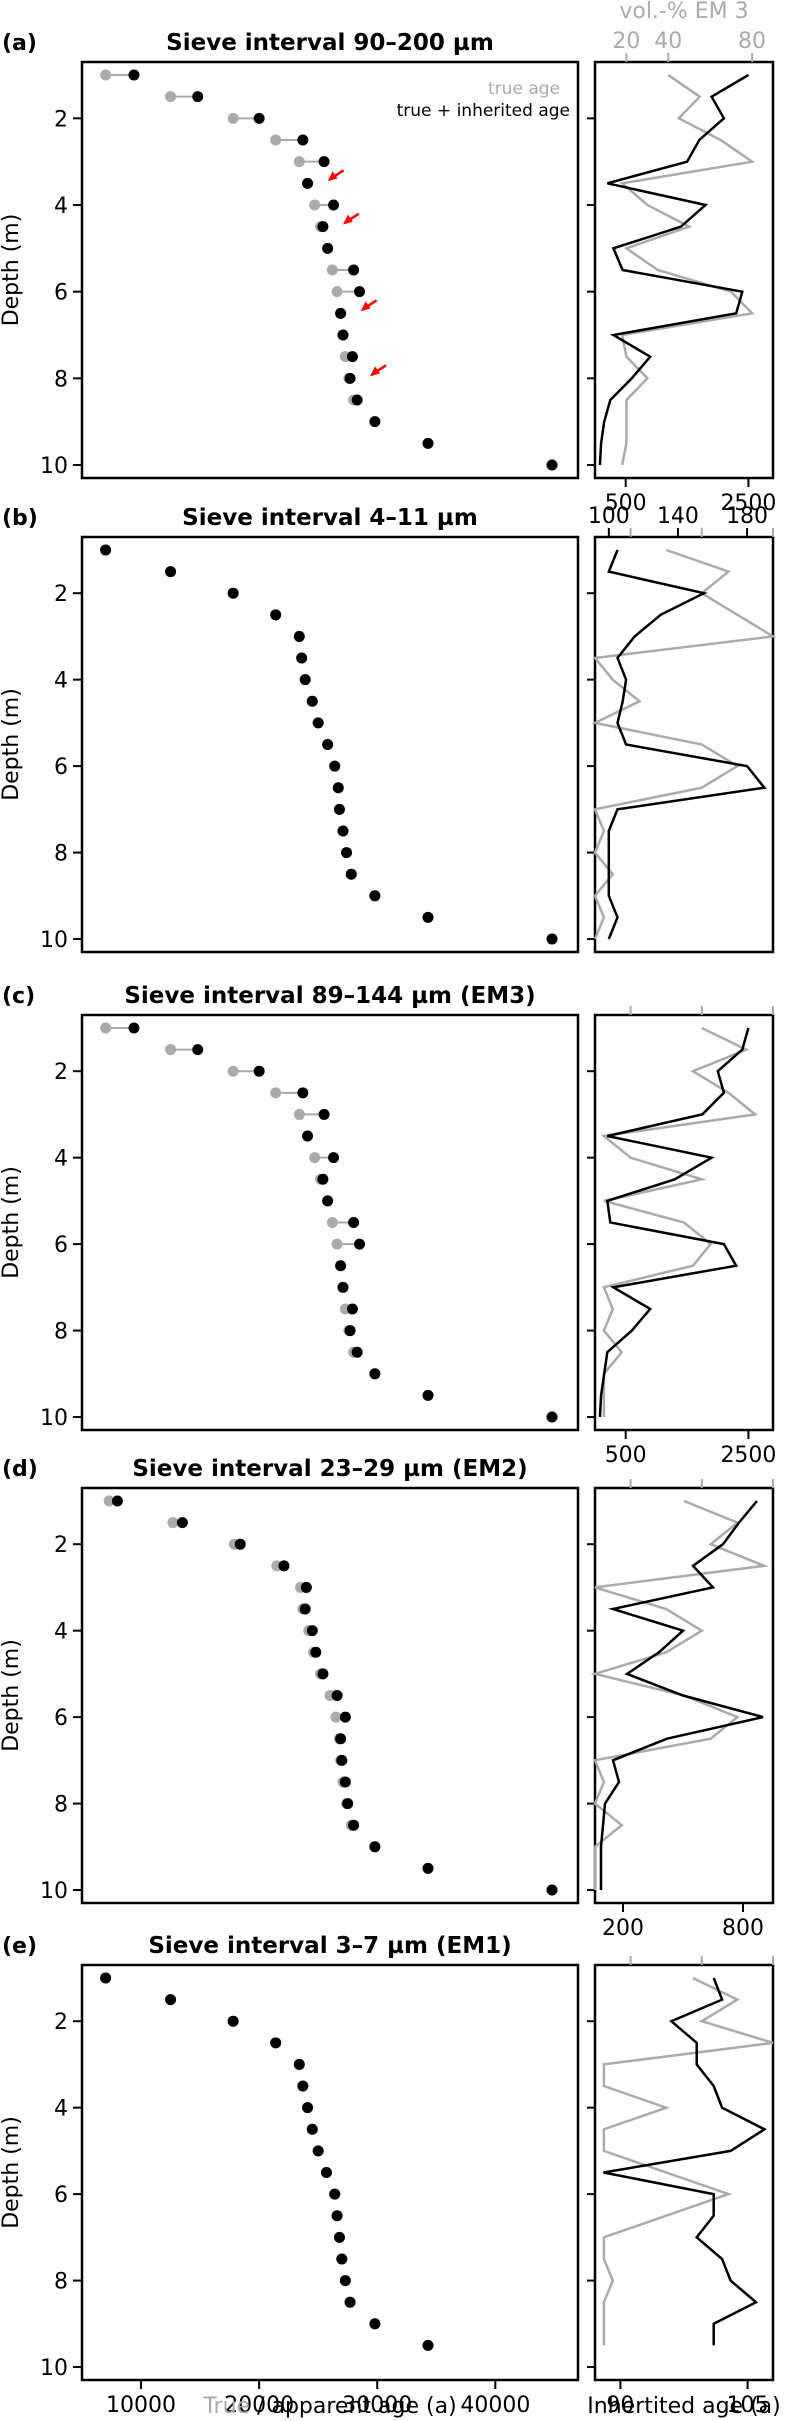  Describe the element at coordinates (623, 1928) in the screenshot. I see `side-bottom-tick-label: 200` at that location.